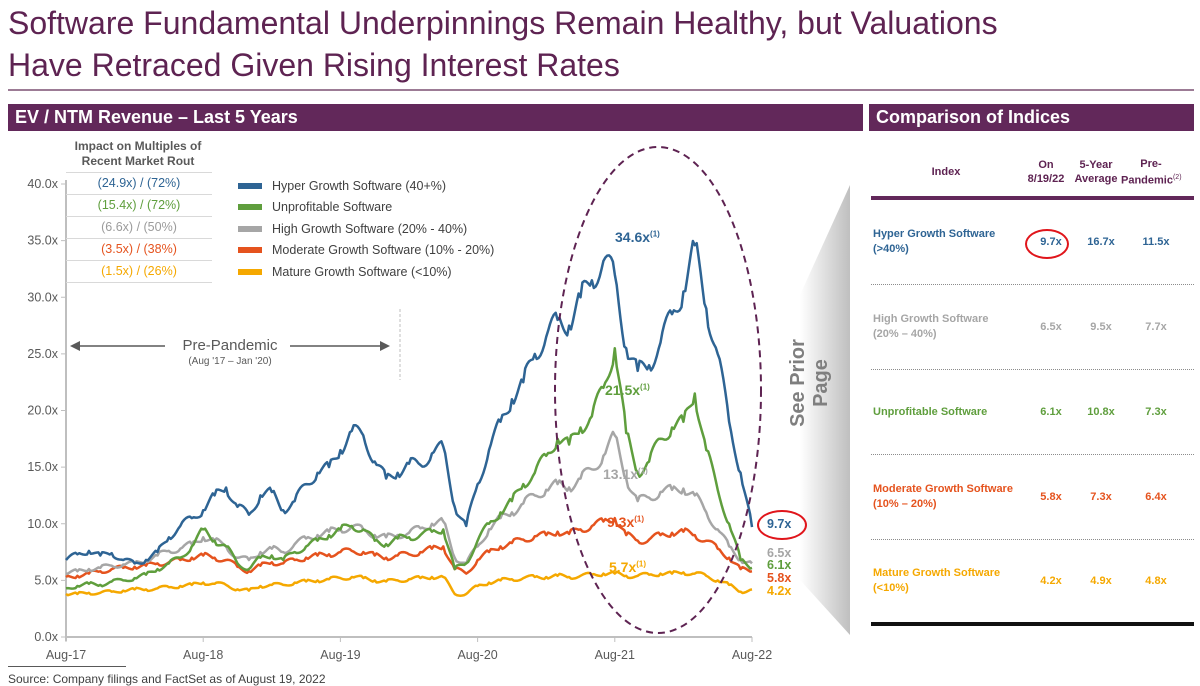 This screenshot has height=686, width=1200. Describe the element at coordinates (601, 90) in the screenshot. I see `title-divider` at that location.